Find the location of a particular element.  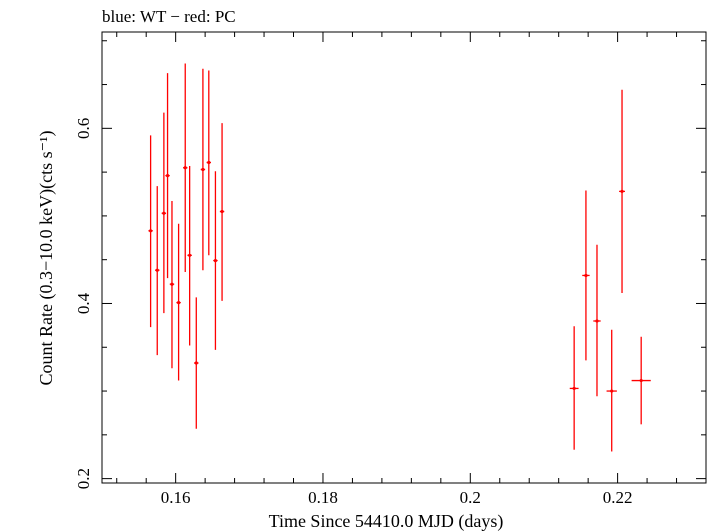

x-tick-label: 0.2 is located at coordinates (470, 497).